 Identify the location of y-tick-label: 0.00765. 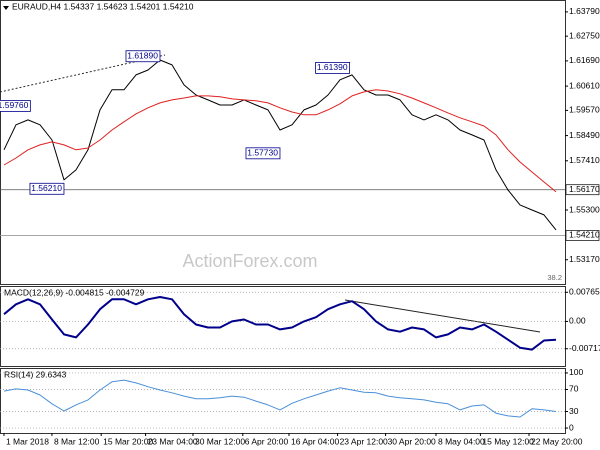
(584, 292).